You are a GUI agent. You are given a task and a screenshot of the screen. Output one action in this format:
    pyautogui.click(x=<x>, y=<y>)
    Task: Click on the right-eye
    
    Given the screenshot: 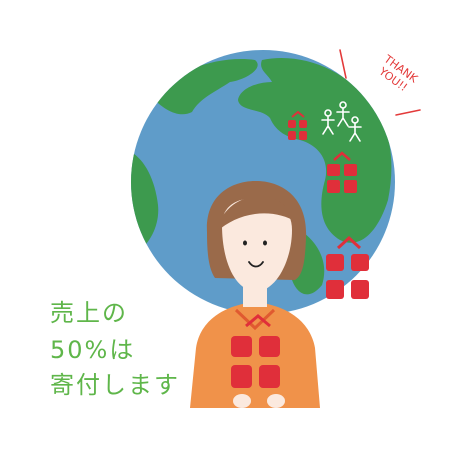 What is the action you would take?
    pyautogui.click(x=265, y=243)
    